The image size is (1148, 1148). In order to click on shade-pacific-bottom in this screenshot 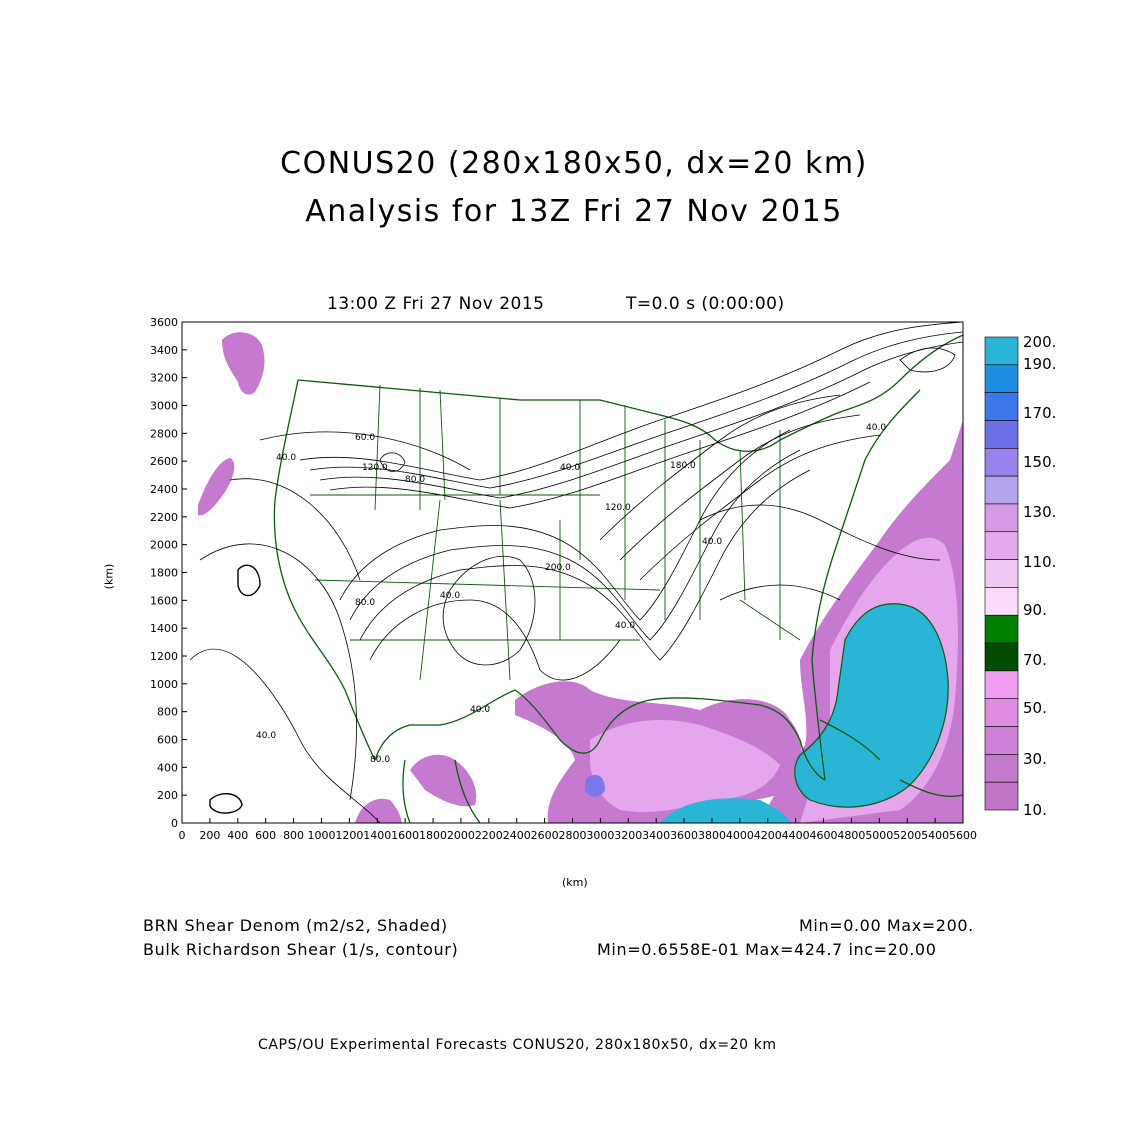, I will do `click(378, 810)`.